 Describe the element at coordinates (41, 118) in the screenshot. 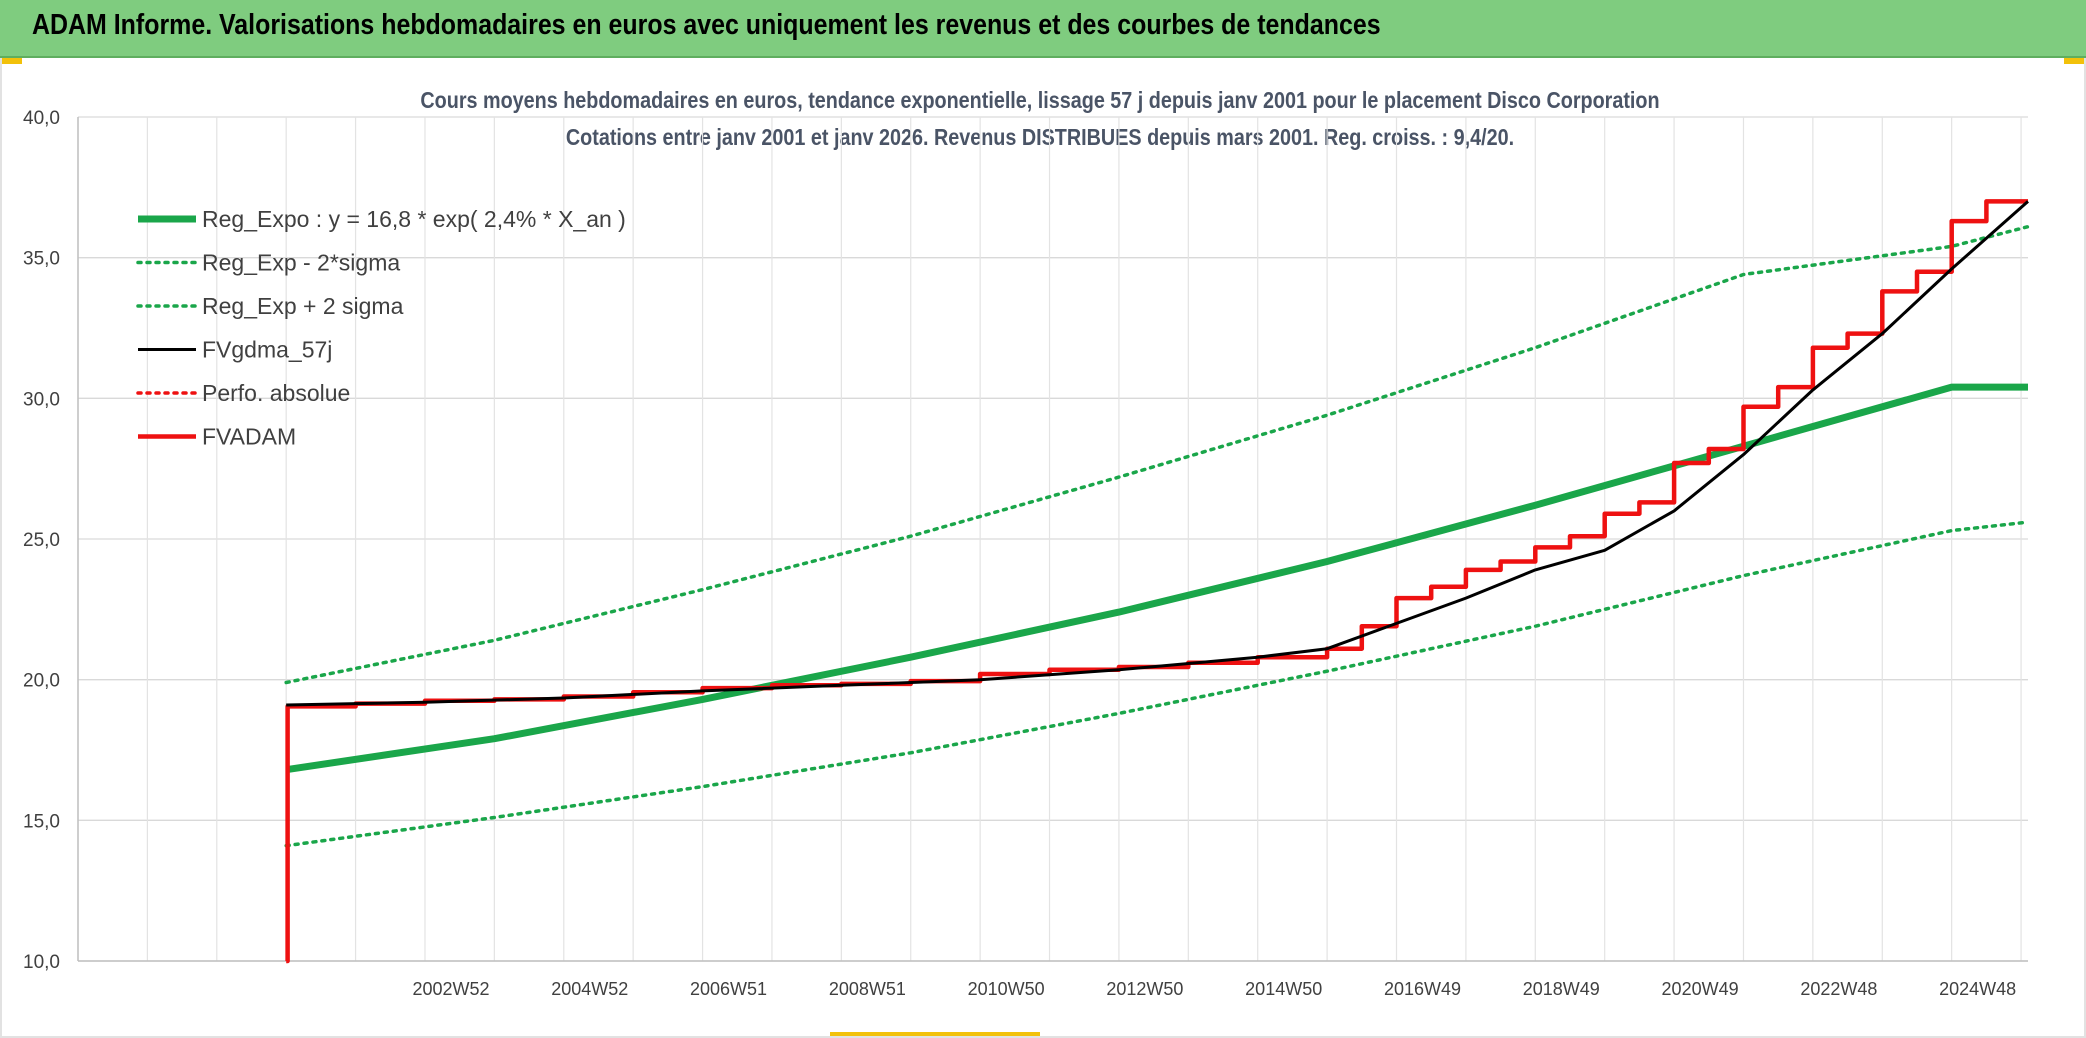

I see `y-tick-label: 40,0` at that location.